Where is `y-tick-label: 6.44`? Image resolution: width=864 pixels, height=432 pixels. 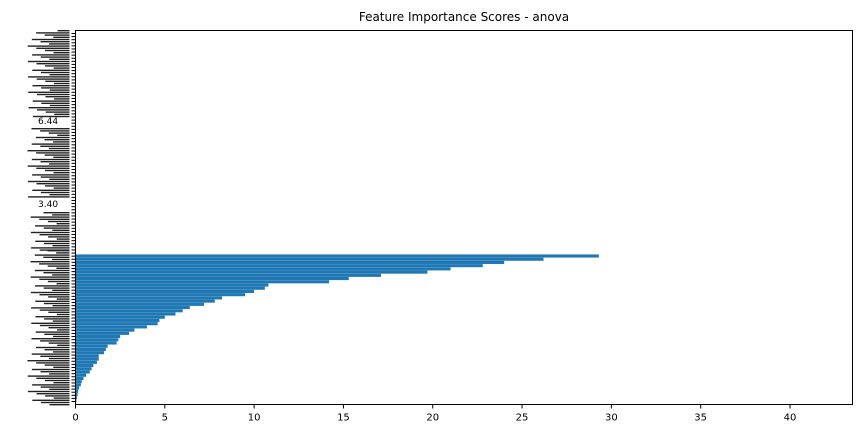 y-tick-label: 6.44 is located at coordinates (48, 122).